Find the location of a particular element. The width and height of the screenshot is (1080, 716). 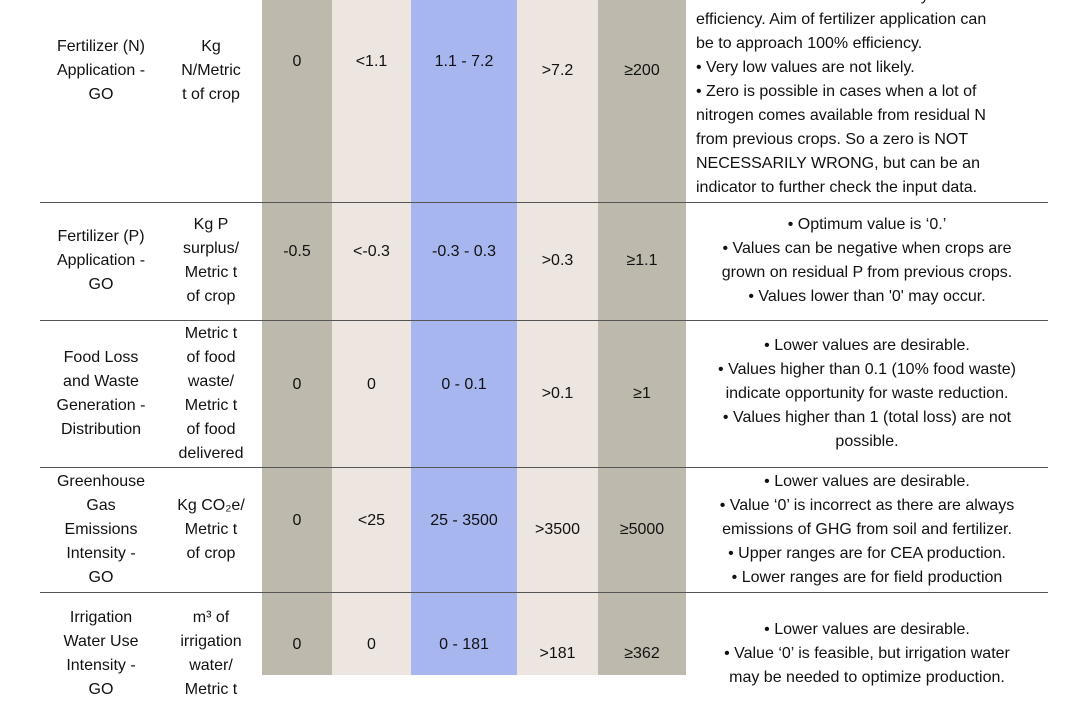

value-cell: ≥200 is located at coordinates (642, 101).